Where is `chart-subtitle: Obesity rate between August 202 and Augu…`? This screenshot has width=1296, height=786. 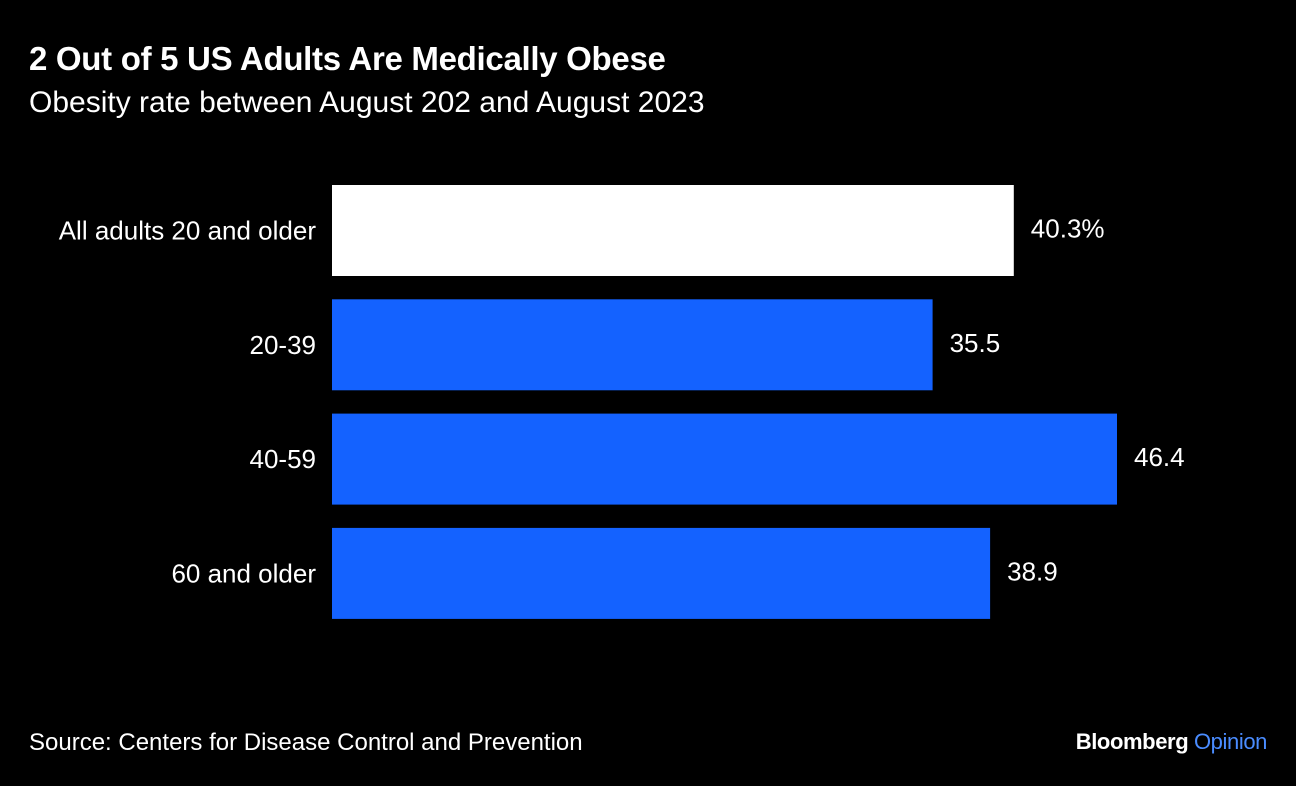
chart-subtitle: Obesity rate between August 202 and Augu… is located at coordinates (367, 102).